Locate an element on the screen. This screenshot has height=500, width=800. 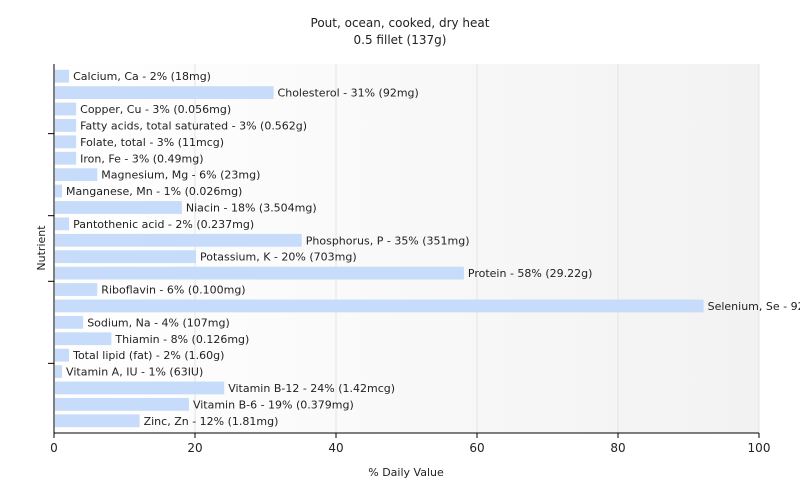
bar-label: Iron, Fe - 3% (0.49mg) is located at coordinates (141, 158).